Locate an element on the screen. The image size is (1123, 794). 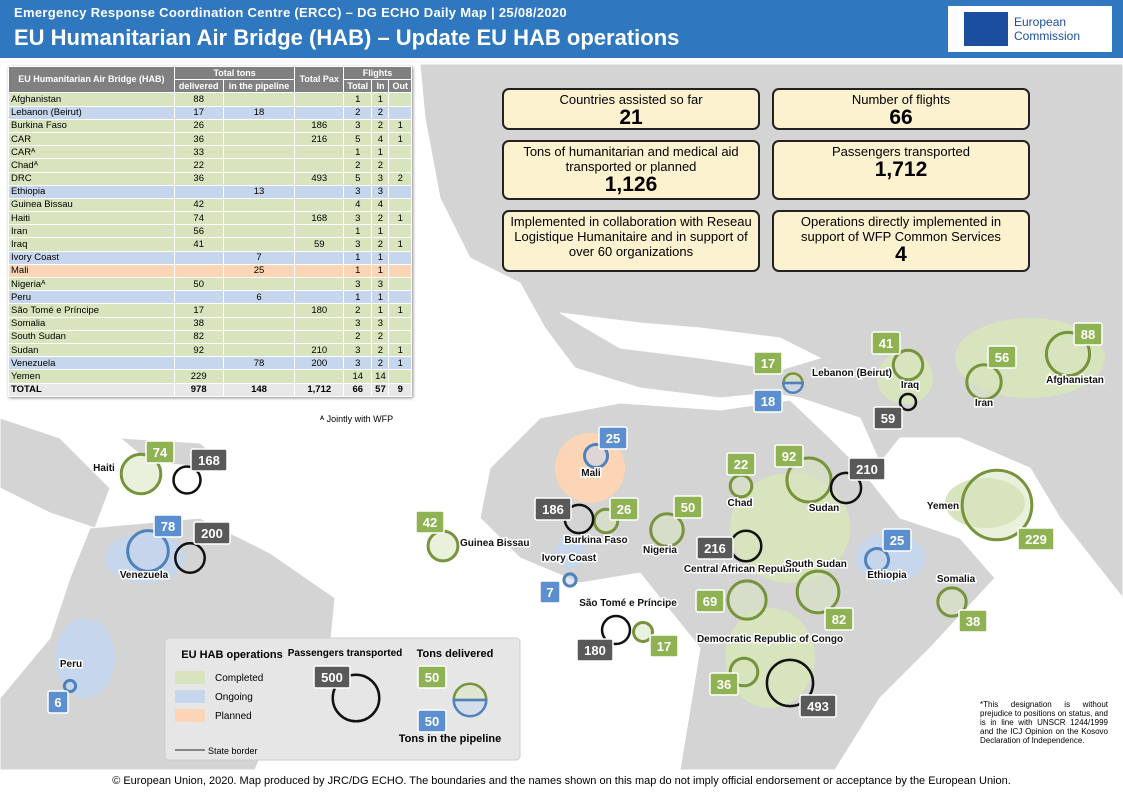
table-row: DRC 36 493 5 3 2 is located at coordinates (210, 178).